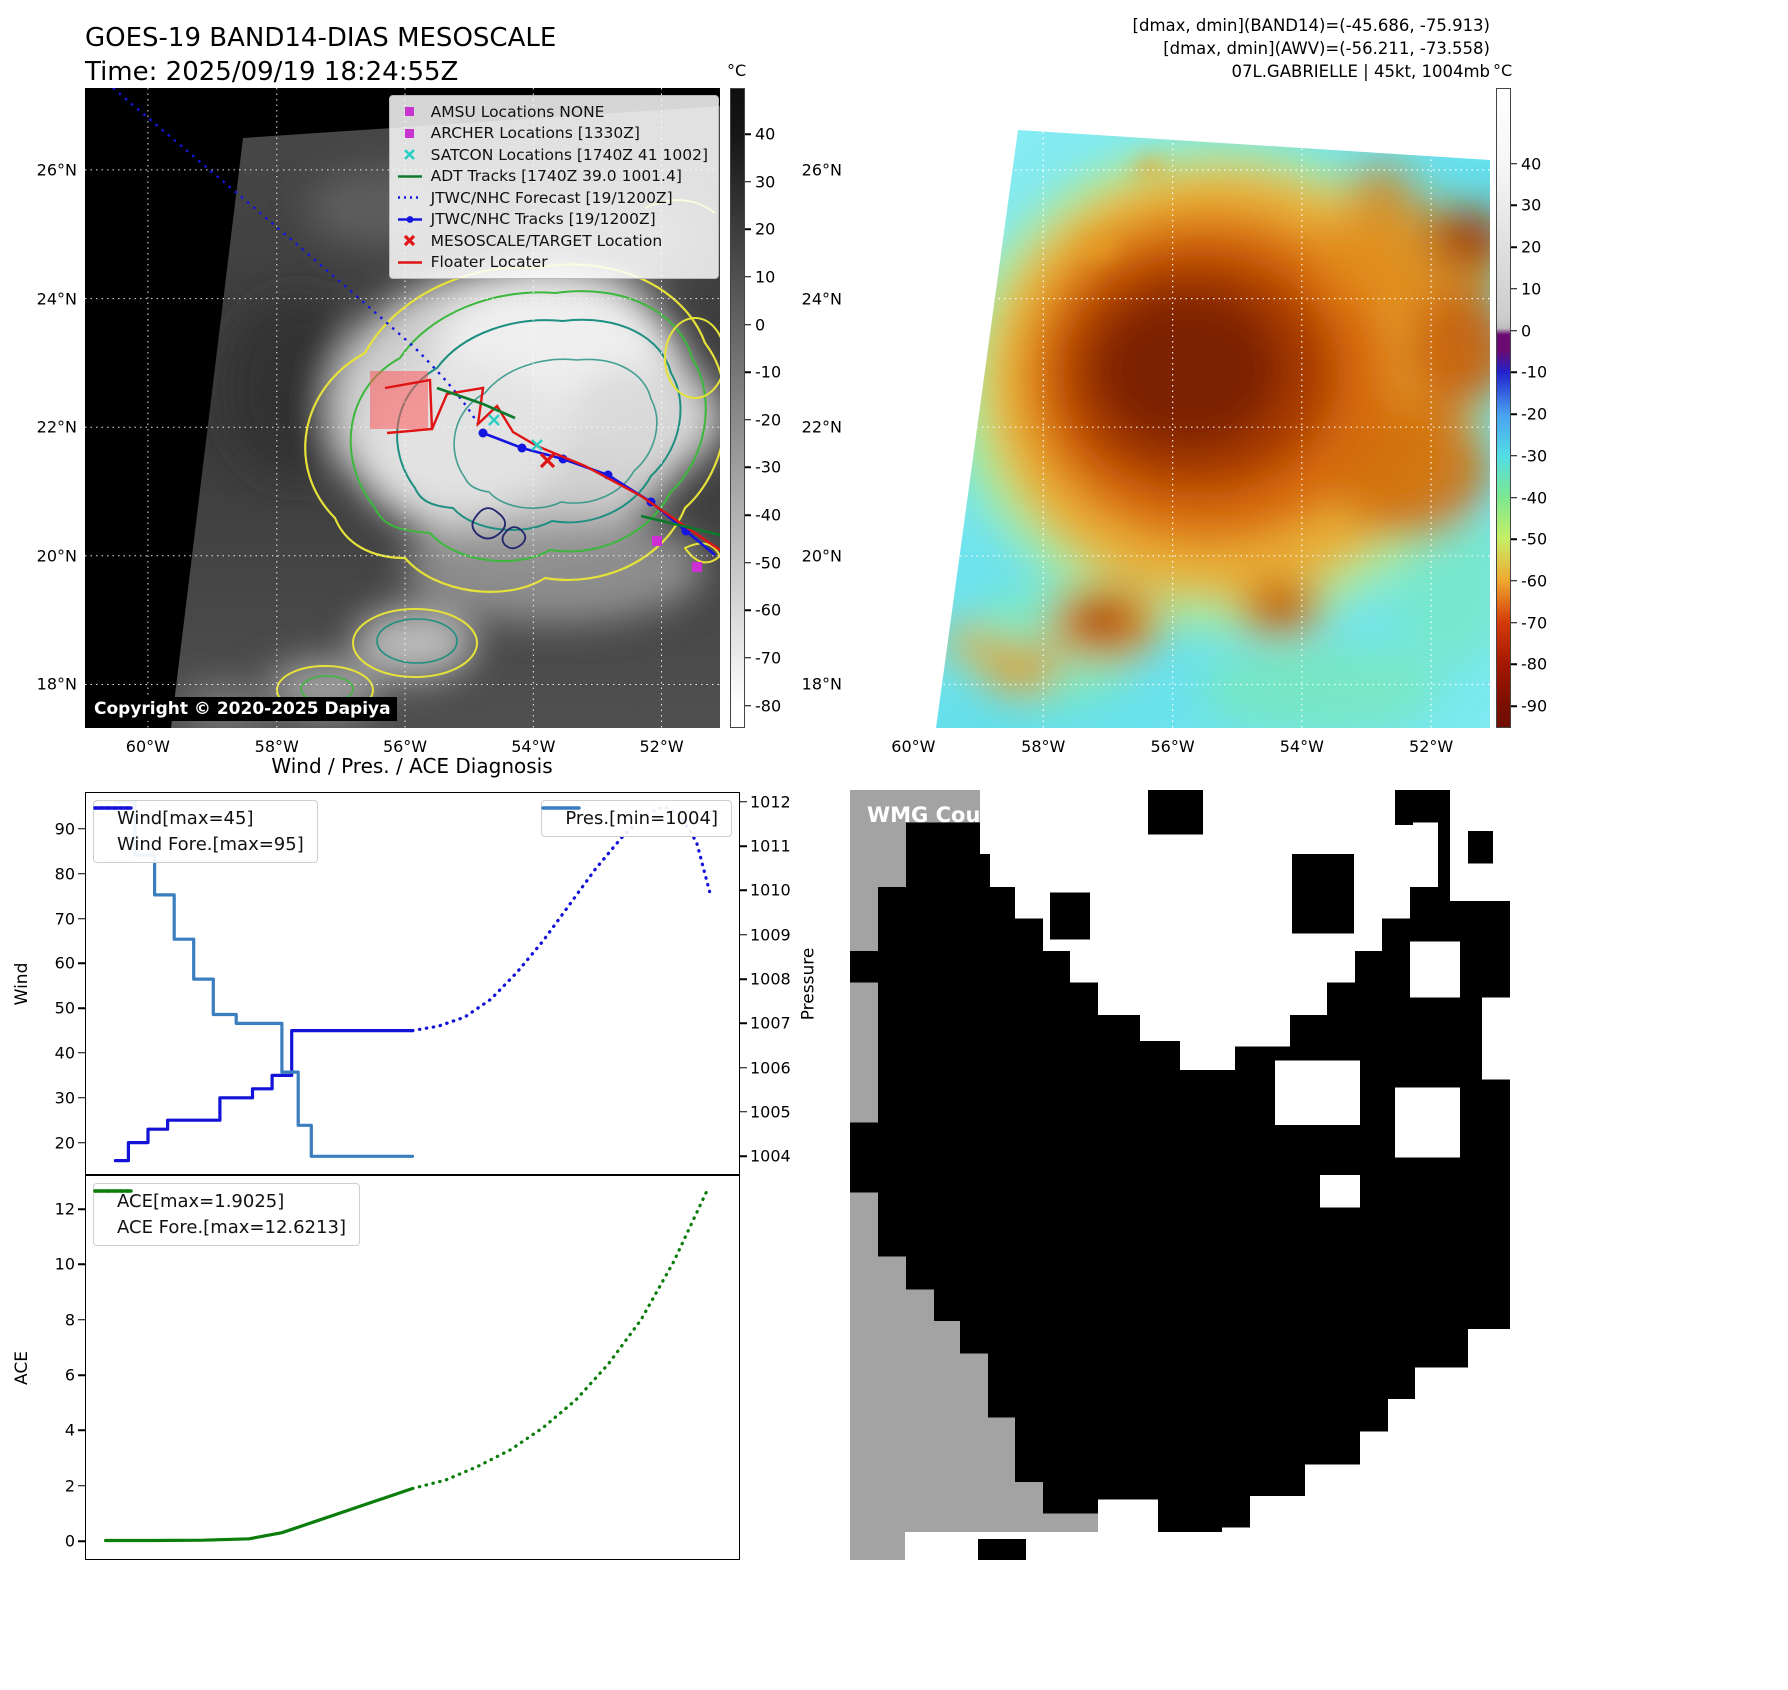  Describe the element at coordinates (1534, 623) in the screenshot. I see `colorbar-tick-label: -70` at that location.